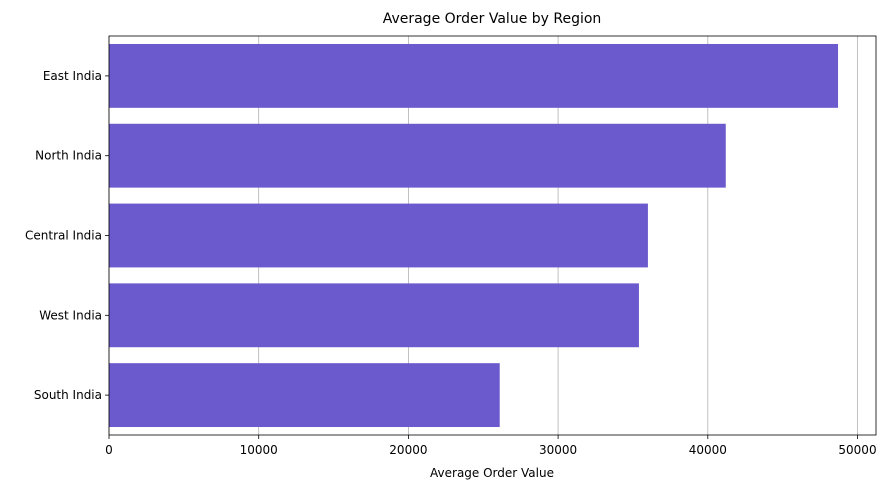 This screenshot has height=490, width=888. Describe the element at coordinates (259, 450) in the screenshot. I see `x-tick-label: 10000` at that location.